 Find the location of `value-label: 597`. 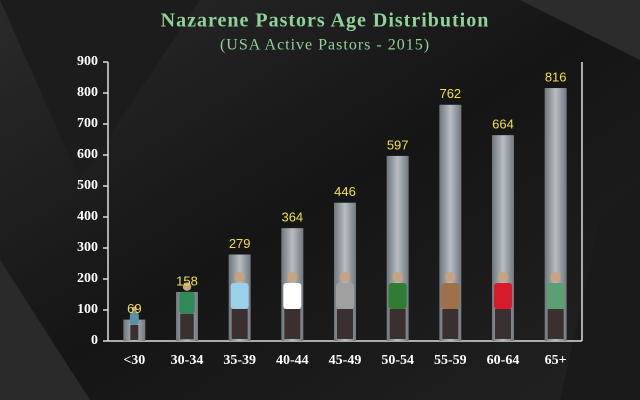

value-label: 597 is located at coordinates (398, 144).